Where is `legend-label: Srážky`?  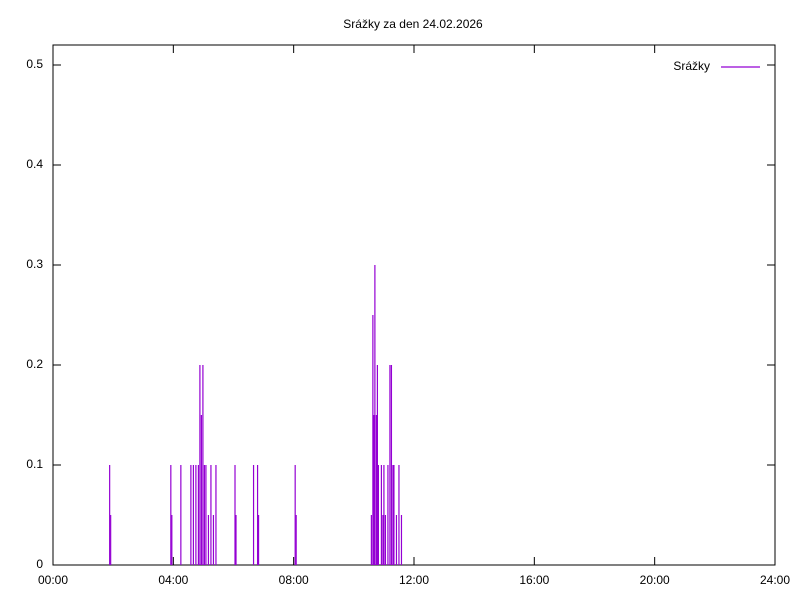 legend-label: Srážky is located at coordinates (691, 66).